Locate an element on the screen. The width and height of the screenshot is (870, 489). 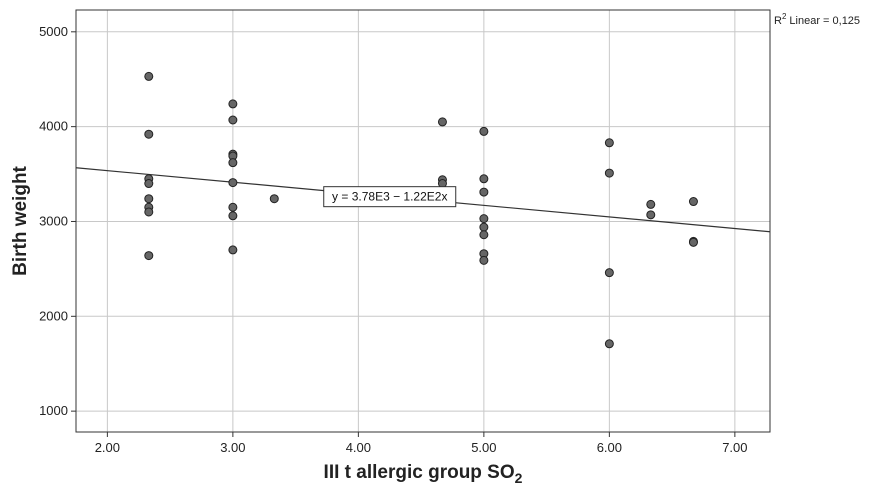
y-tick-labels: 1000 2000 3000 4000 5000 is located at coordinates (57, 221).